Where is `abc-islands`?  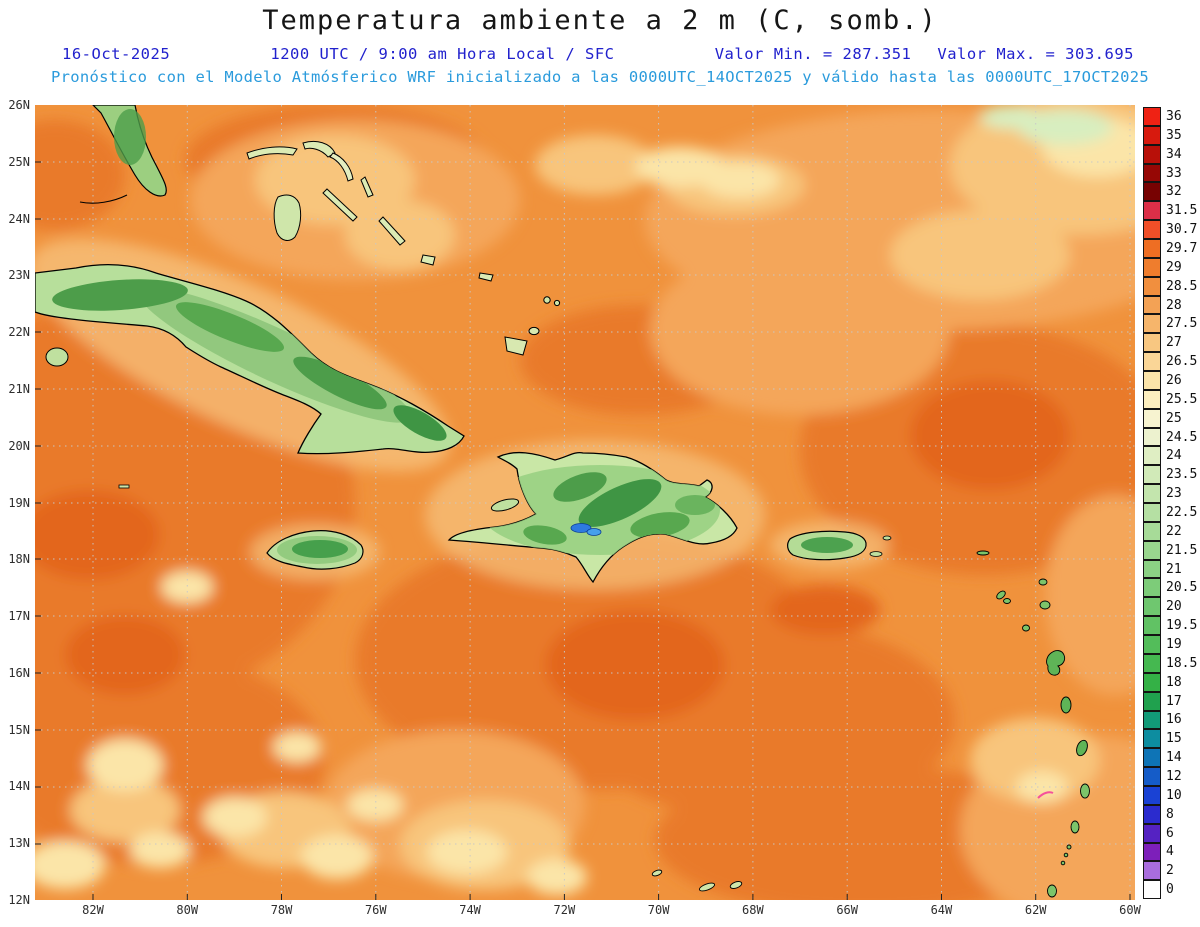 abc-islands is located at coordinates (697, 880).